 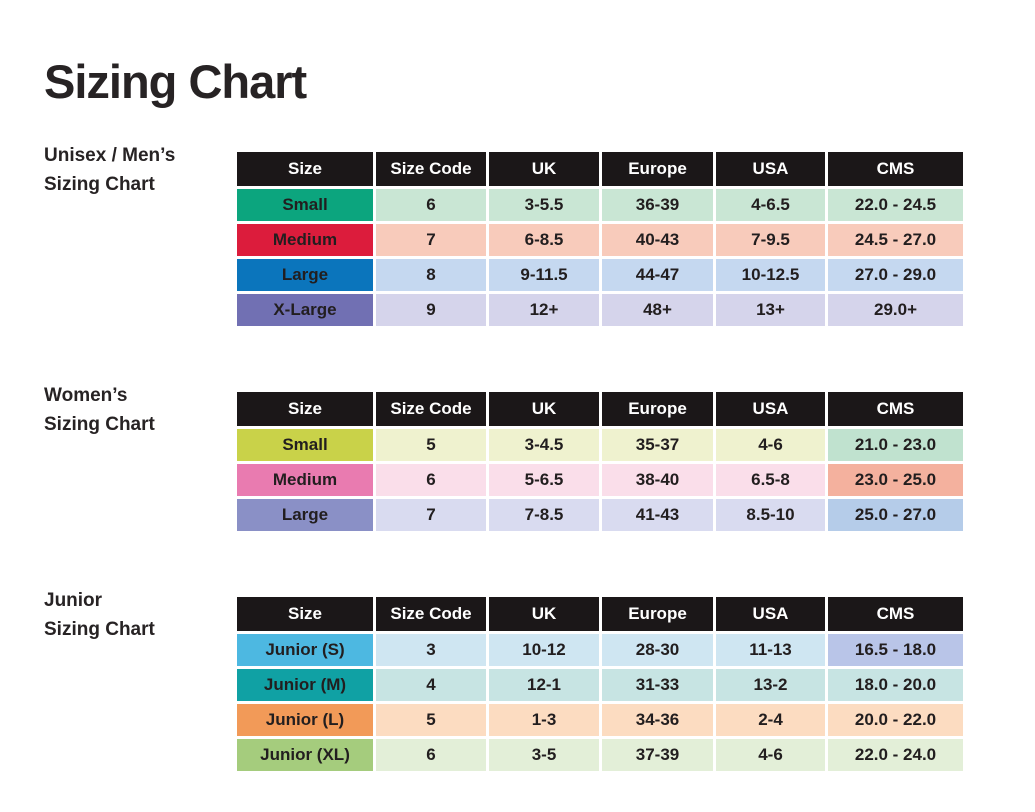 What do you see at coordinates (305, 720) in the screenshot?
I see `size-cell: Junior (L)` at bounding box center [305, 720].